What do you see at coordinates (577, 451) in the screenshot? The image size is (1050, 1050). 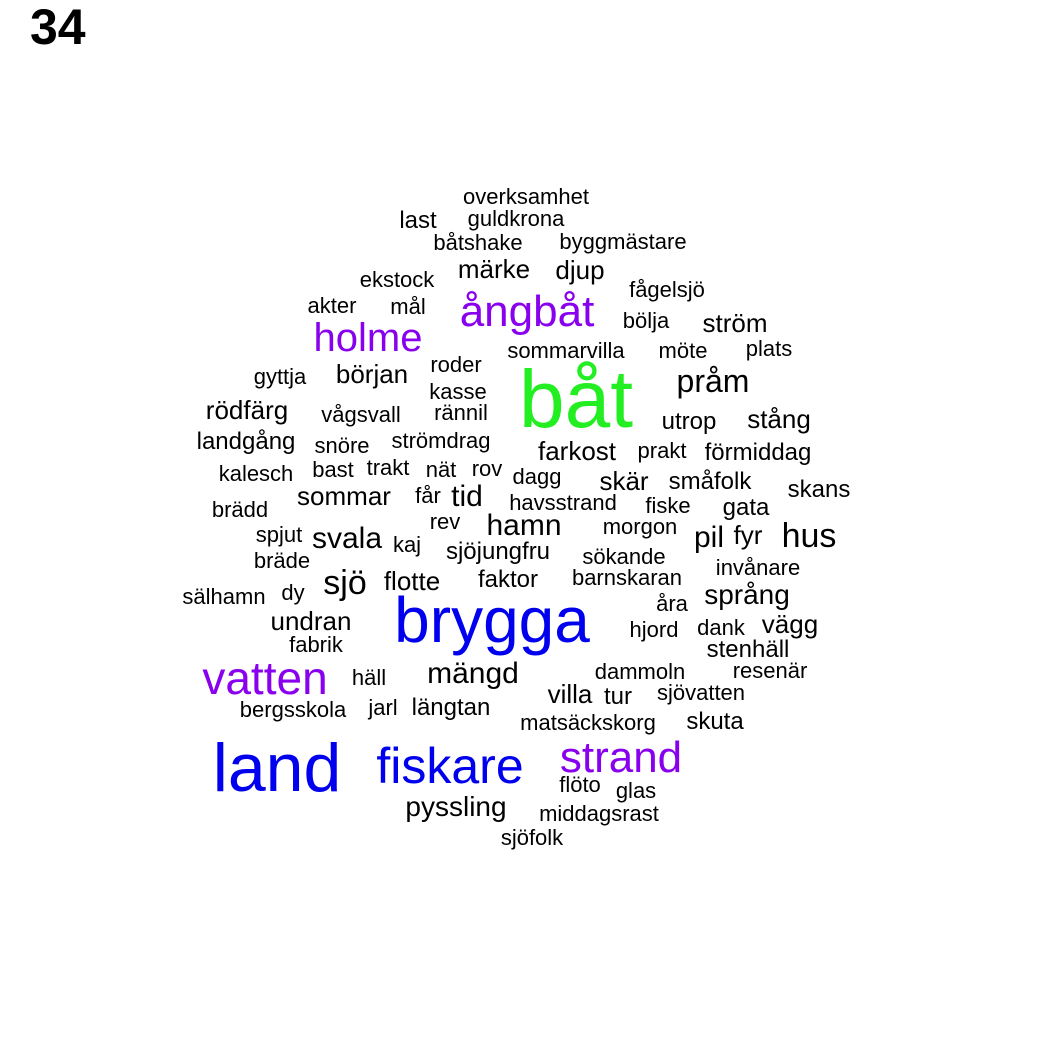 I see `cloud-word: farkost` at bounding box center [577, 451].